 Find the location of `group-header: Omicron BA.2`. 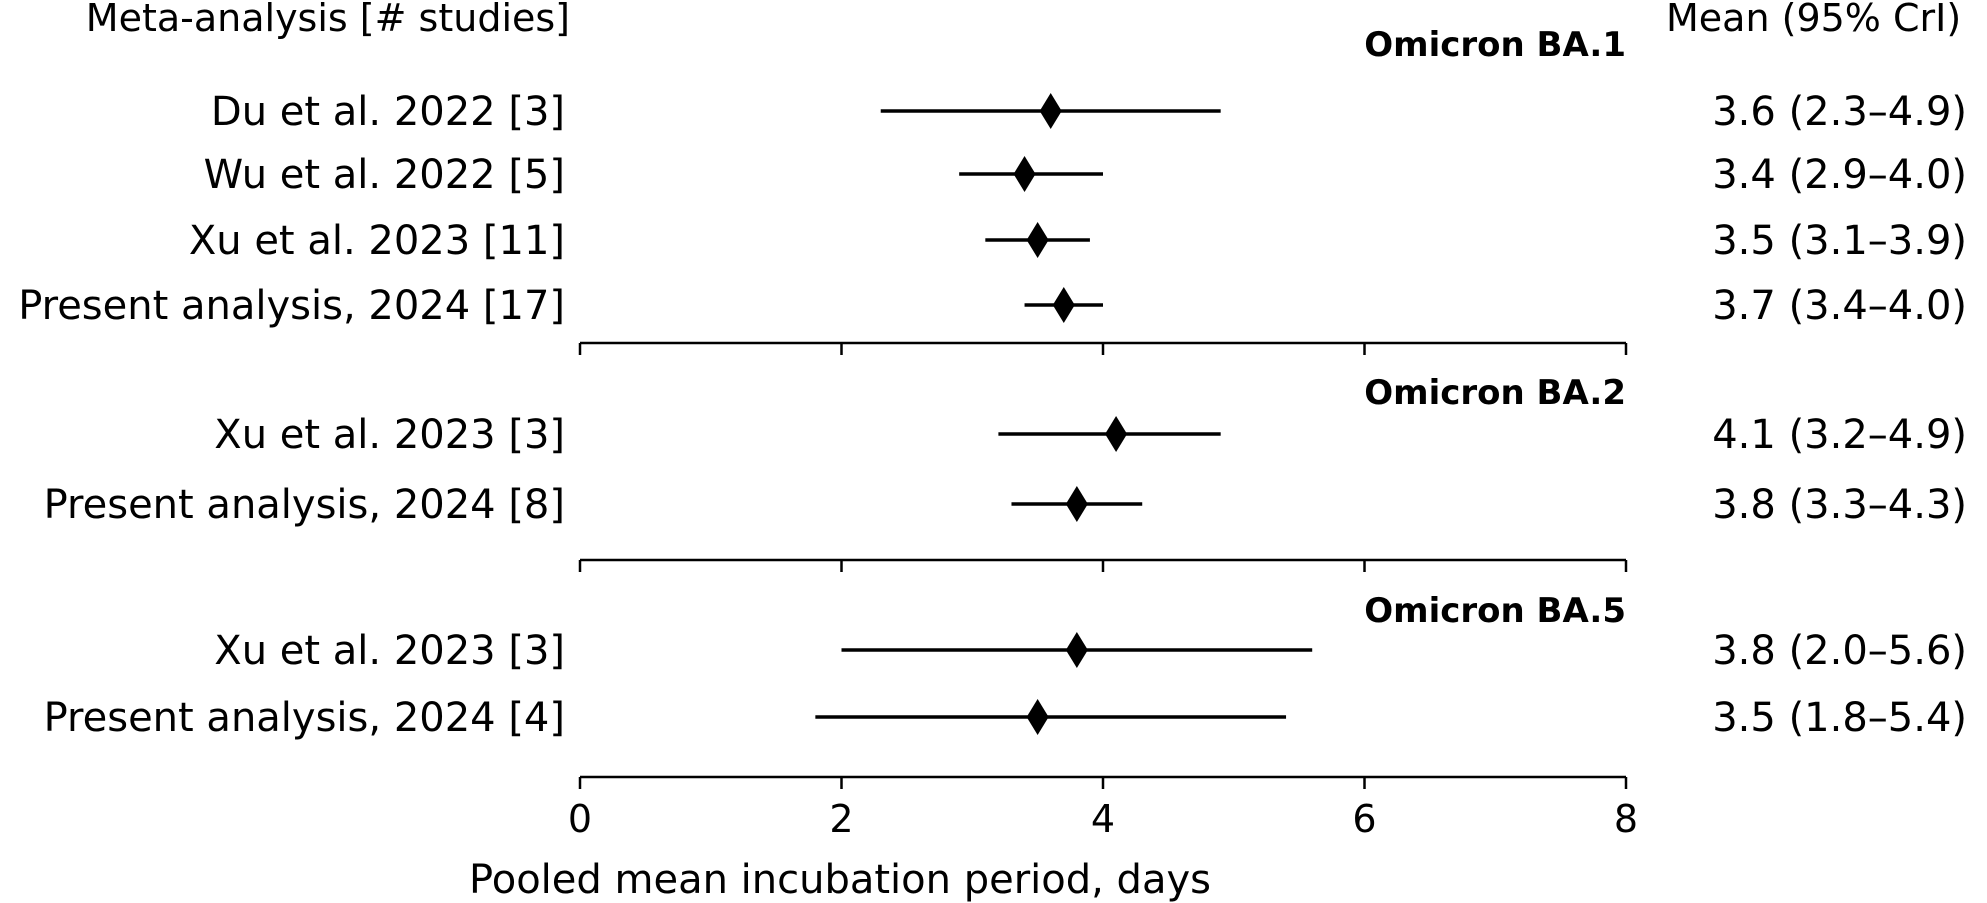

group-header: Omicron BA.2 is located at coordinates (1495, 393).